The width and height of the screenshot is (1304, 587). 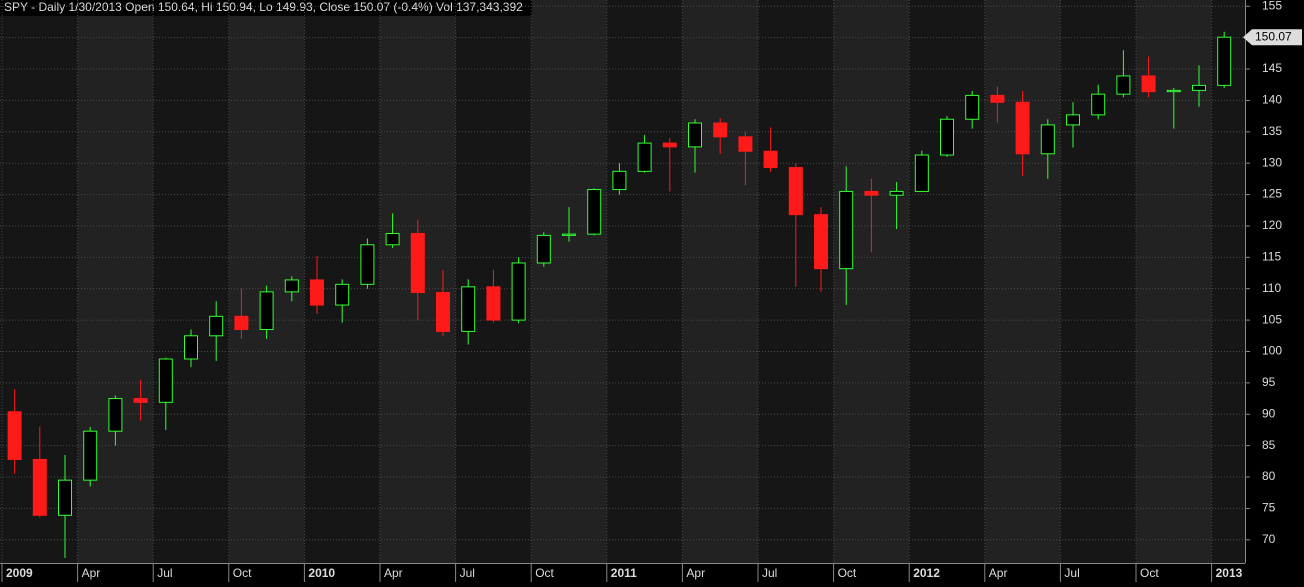 What do you see at coordinates (1269, 508) in the screenshot?
I see `y-tick-label: 75` at bounding box center [1269, 508].